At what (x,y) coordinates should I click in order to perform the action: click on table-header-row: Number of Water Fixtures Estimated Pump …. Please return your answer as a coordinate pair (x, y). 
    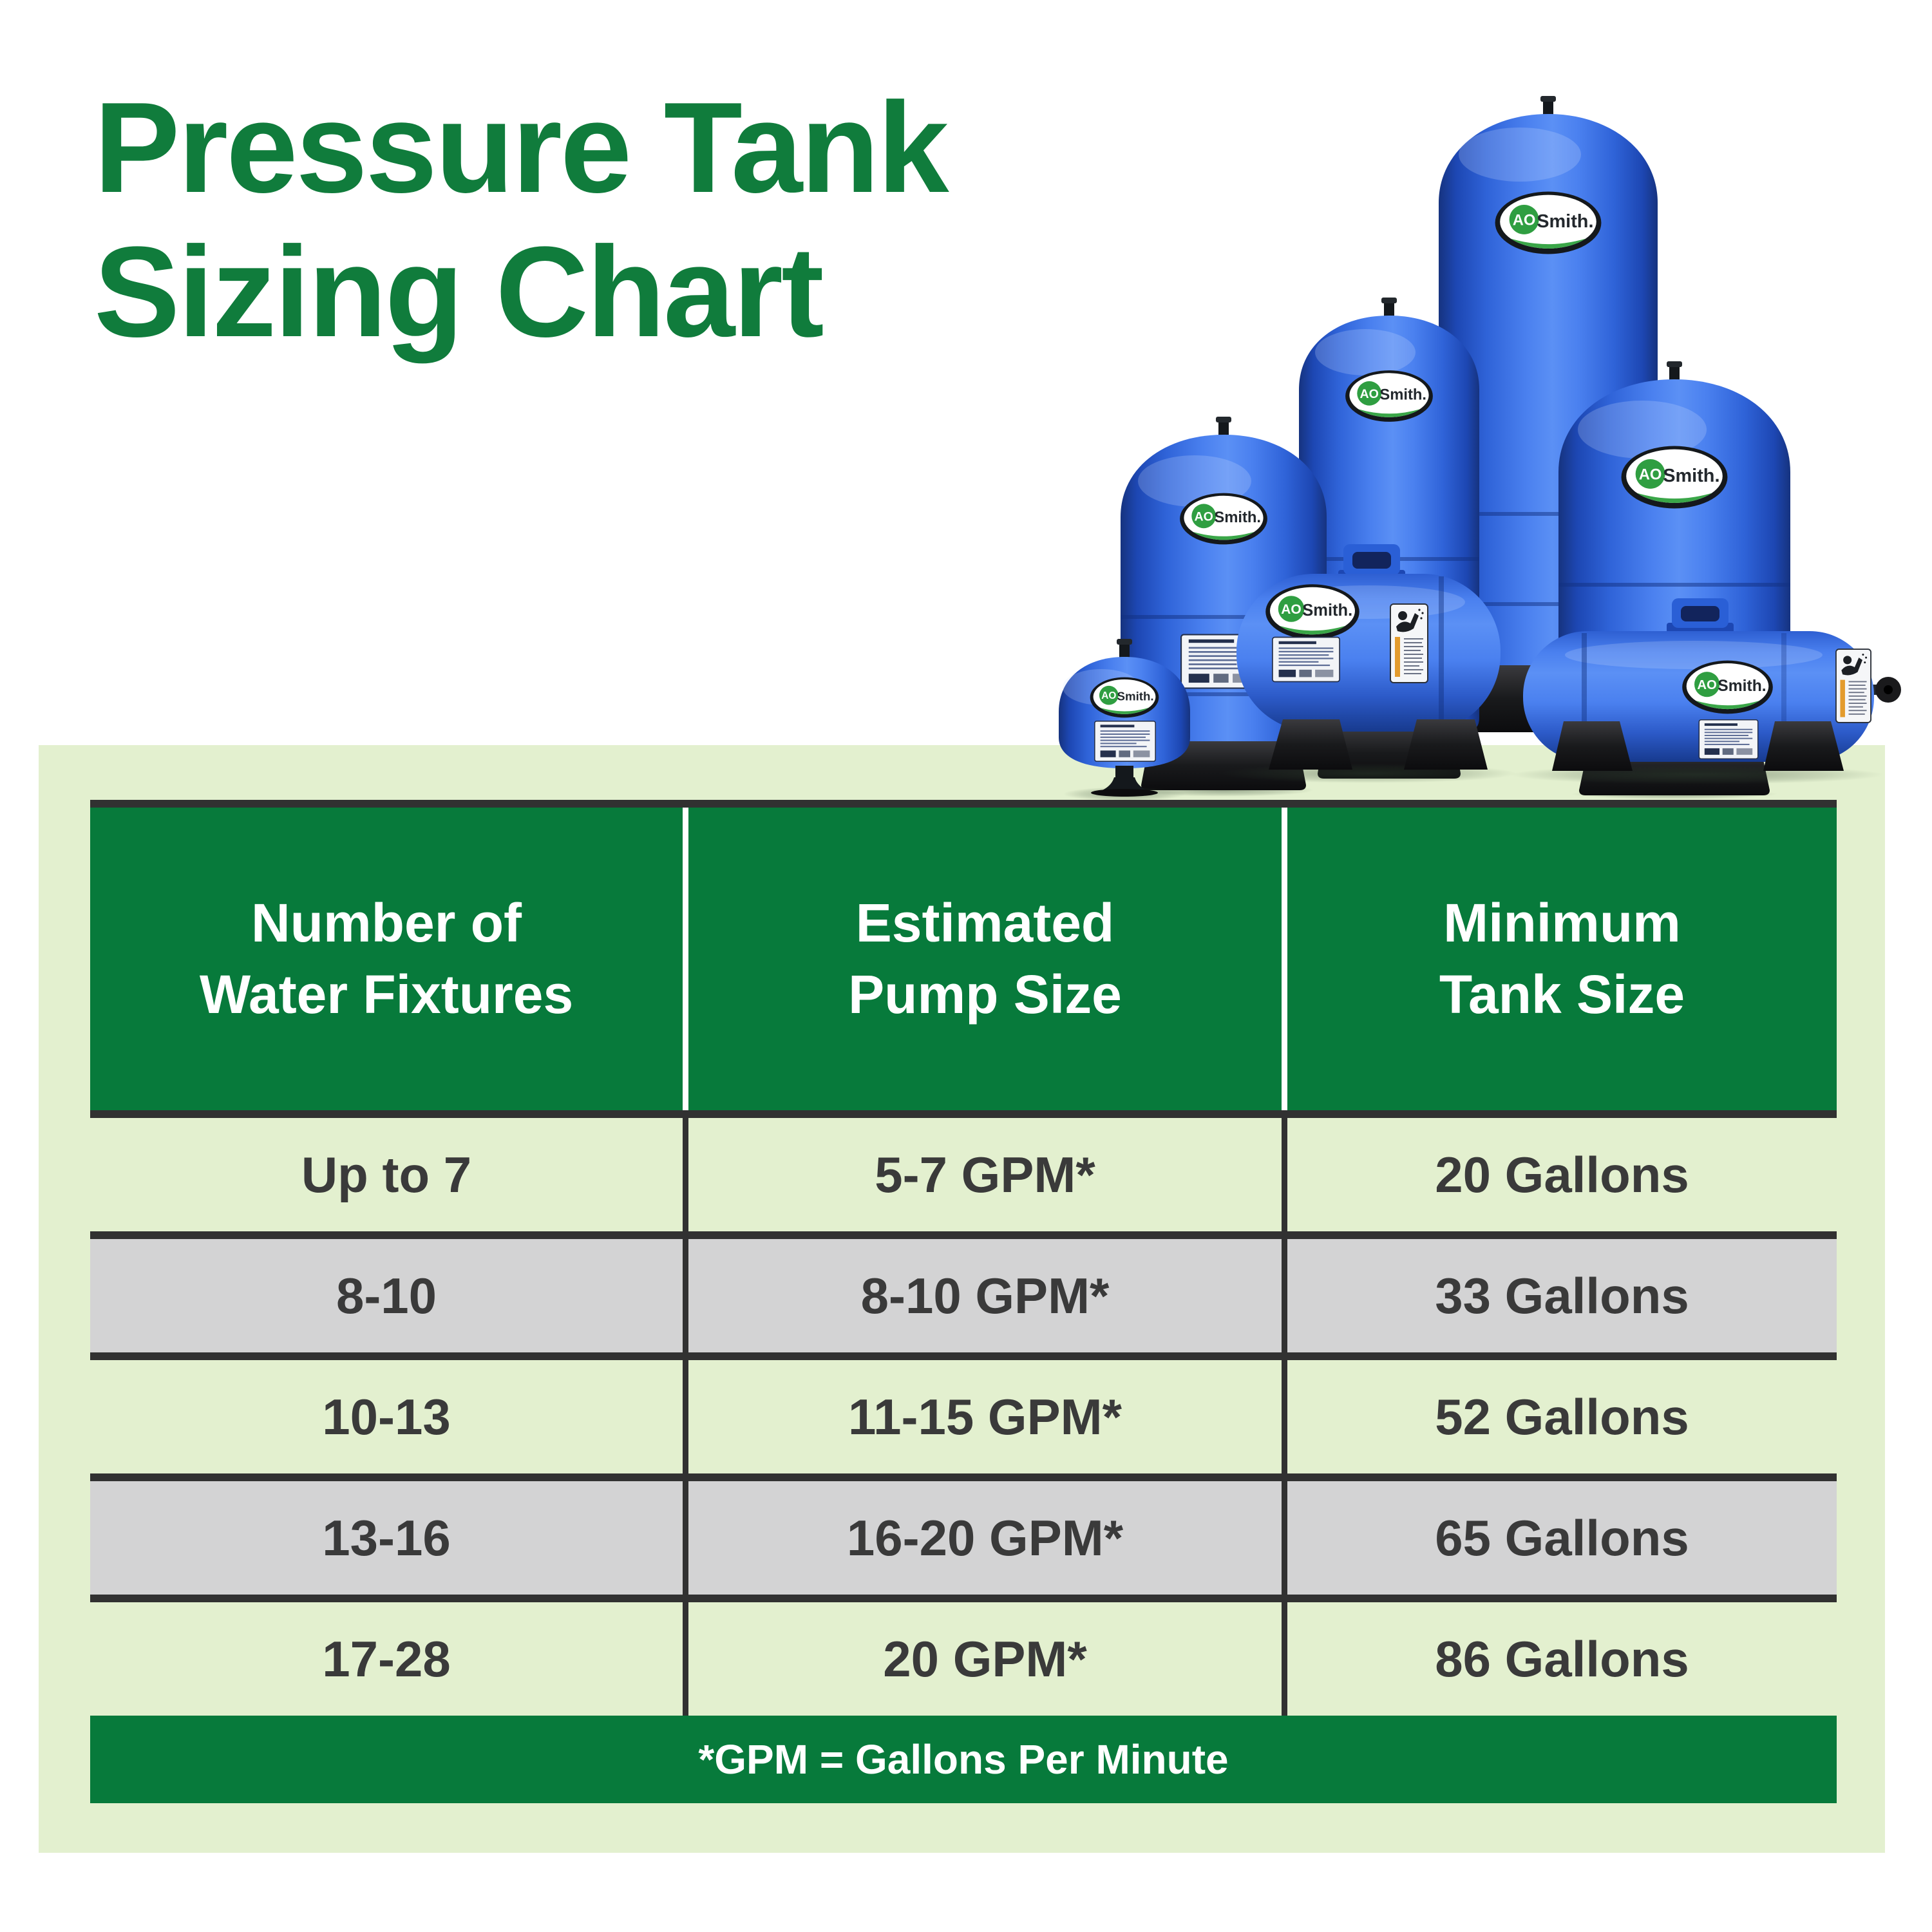
    Looking at the image, I should click on (964, 959).